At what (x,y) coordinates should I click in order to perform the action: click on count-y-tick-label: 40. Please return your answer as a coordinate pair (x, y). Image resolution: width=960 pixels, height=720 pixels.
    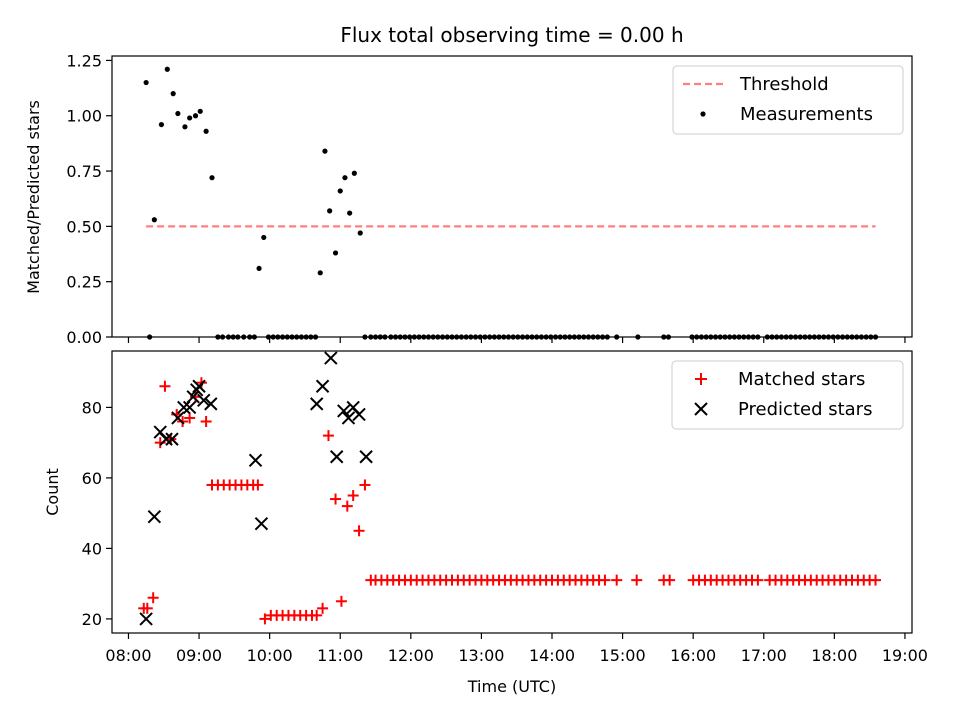
    Looking at the image, I should click on (92, 548).